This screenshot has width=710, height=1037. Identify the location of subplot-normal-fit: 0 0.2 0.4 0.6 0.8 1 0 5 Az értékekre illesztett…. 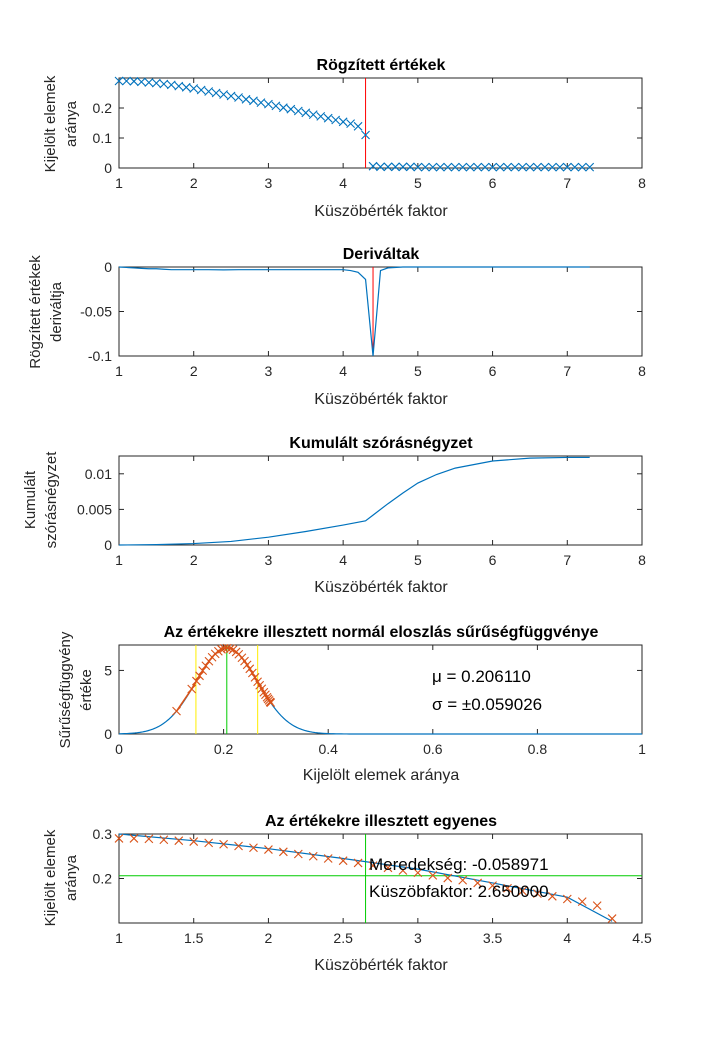
(351, 704).